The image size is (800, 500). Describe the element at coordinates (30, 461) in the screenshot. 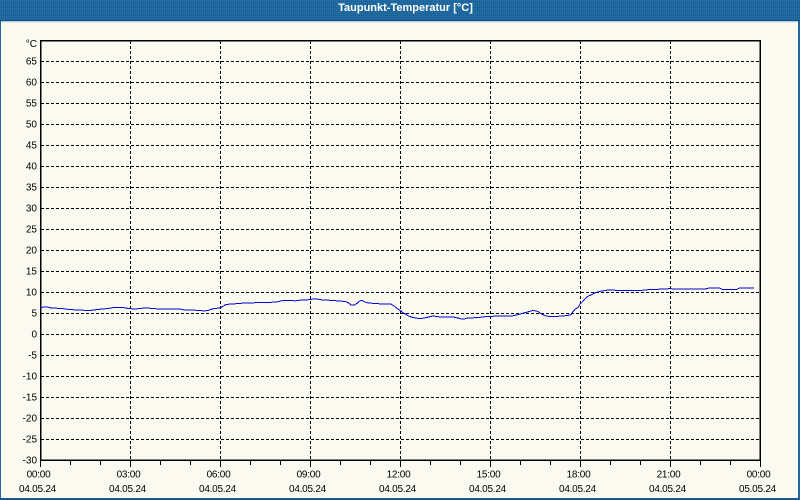

I see `svg-text: -30` at that location.